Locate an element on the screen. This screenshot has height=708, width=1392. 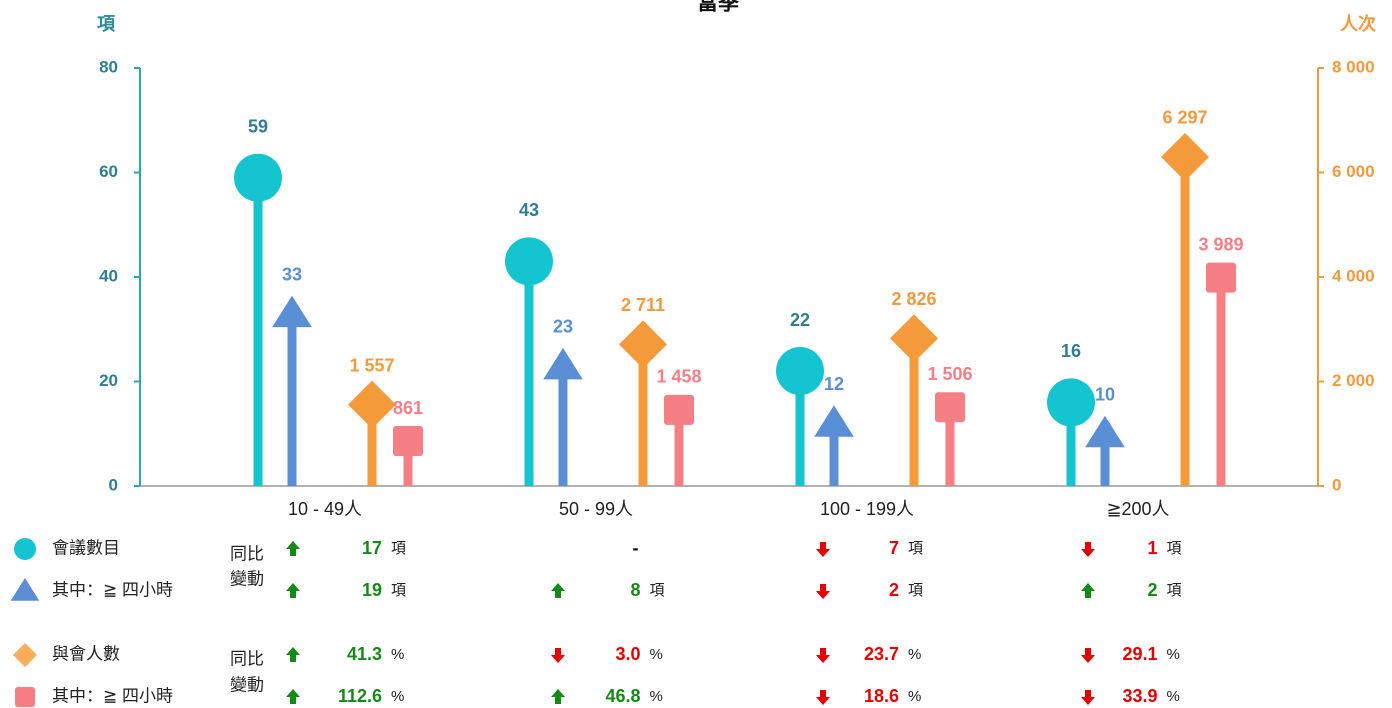
data-label: 2 711 is located at coordinates (643, 305).